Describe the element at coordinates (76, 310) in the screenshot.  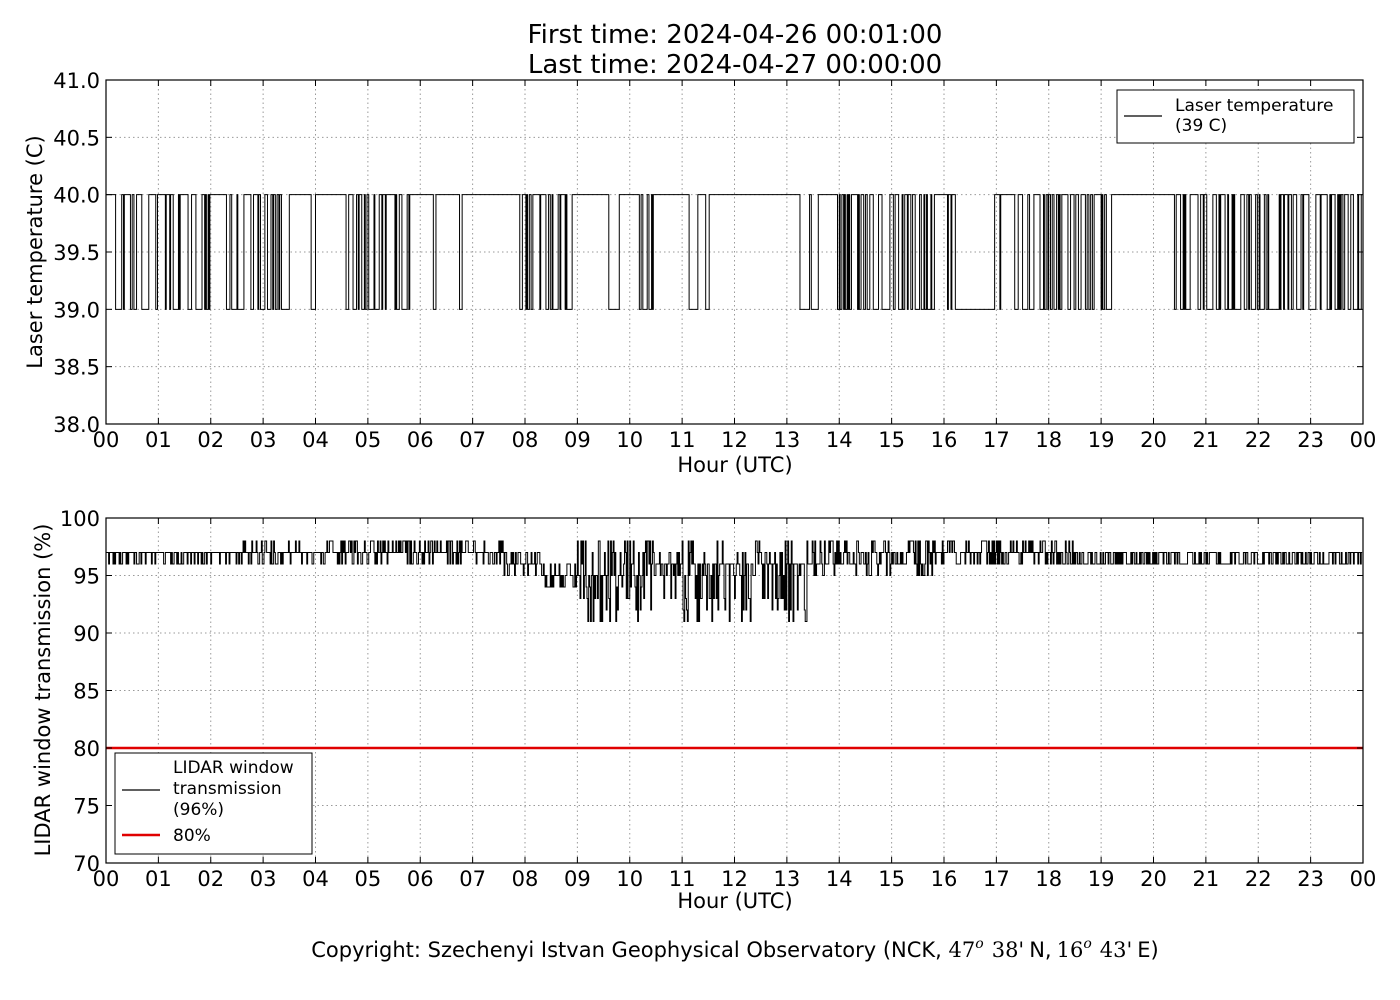
I see `y-tick-label: 39.0` at that location.